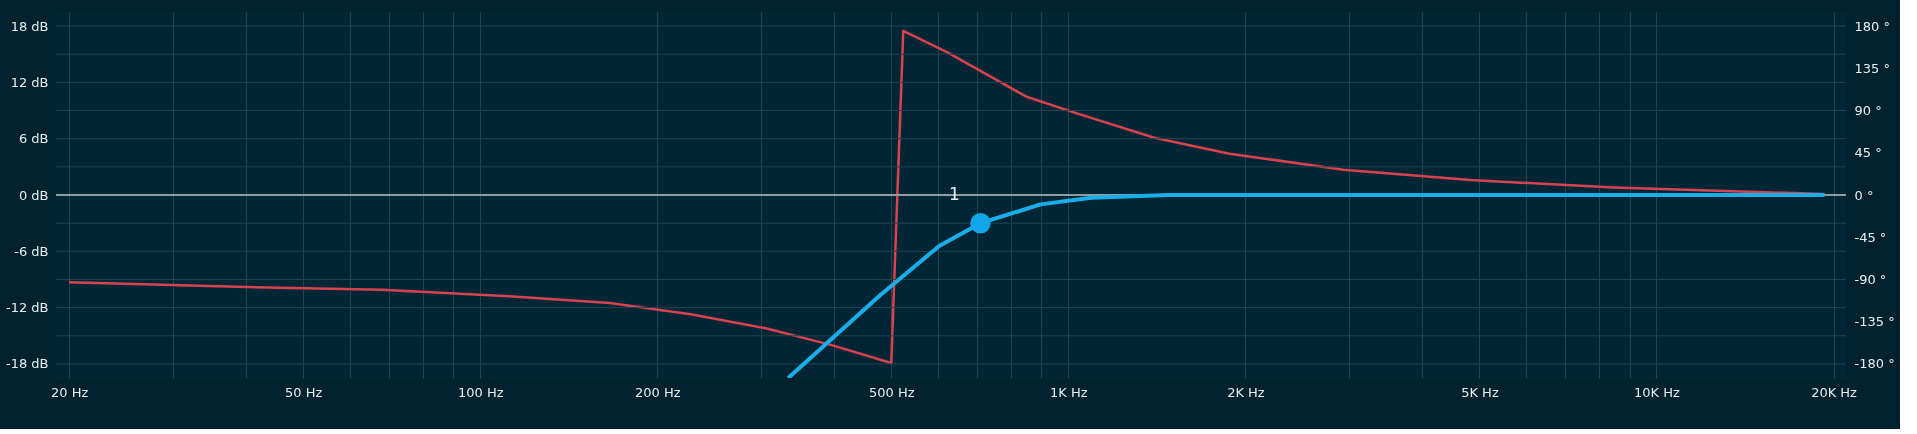  Describe the element at coordinates (29, 82) in the screenshot. I see `y-tick-label: 12 dB` at that location.